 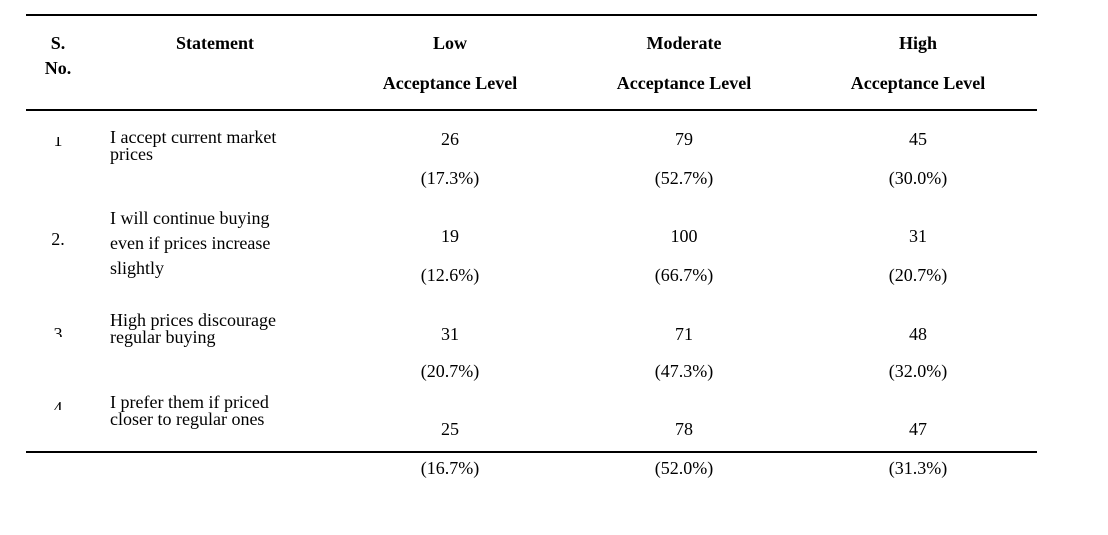 I want to click on row3-low-percent: (20.7%), so click(x=450, y=371).